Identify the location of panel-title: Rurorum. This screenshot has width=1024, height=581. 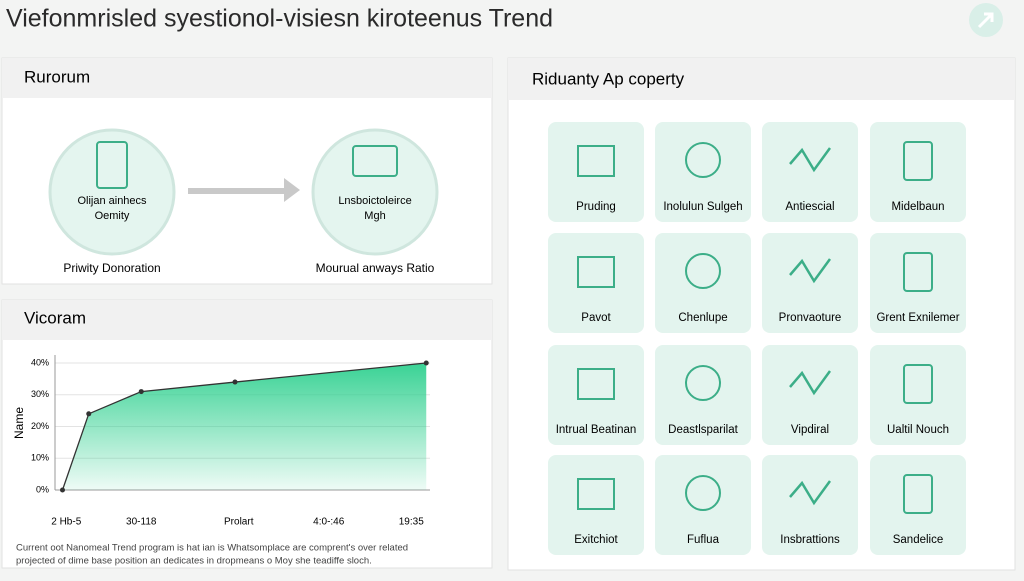
(57, 76).